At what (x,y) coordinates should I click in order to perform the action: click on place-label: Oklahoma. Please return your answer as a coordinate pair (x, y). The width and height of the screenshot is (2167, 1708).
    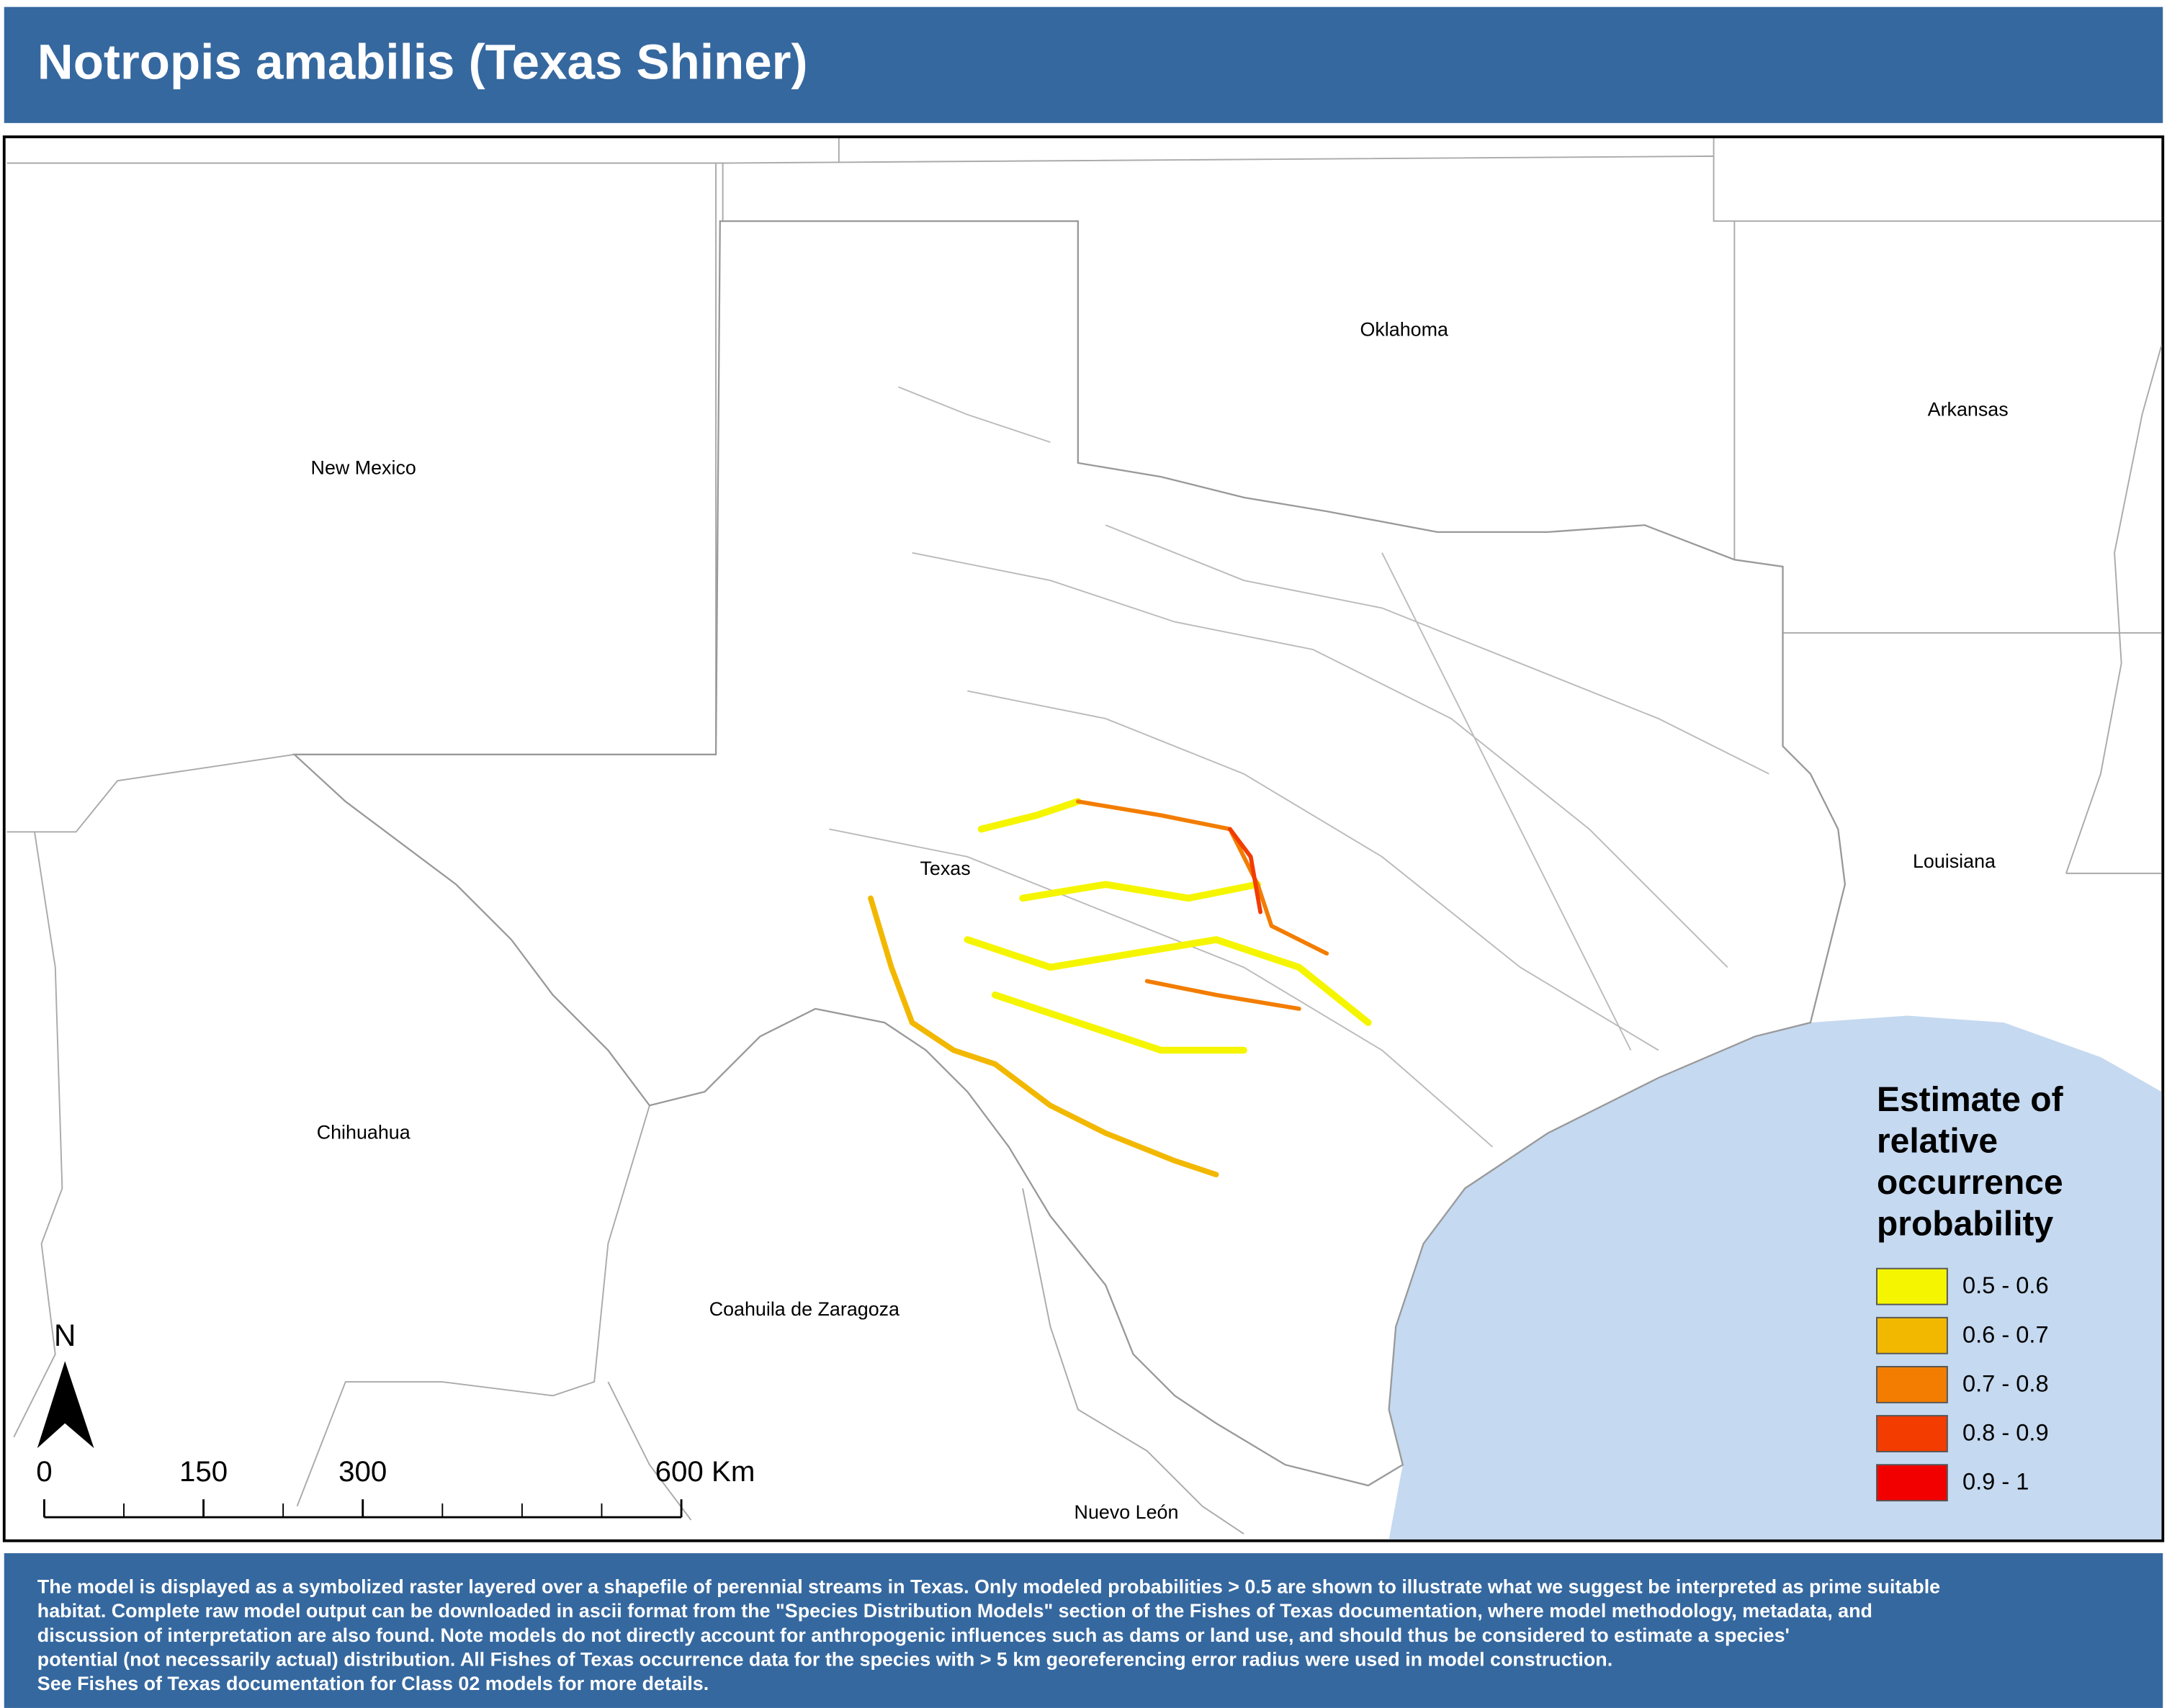
    Looking at the image, I should click on (1404, 329).